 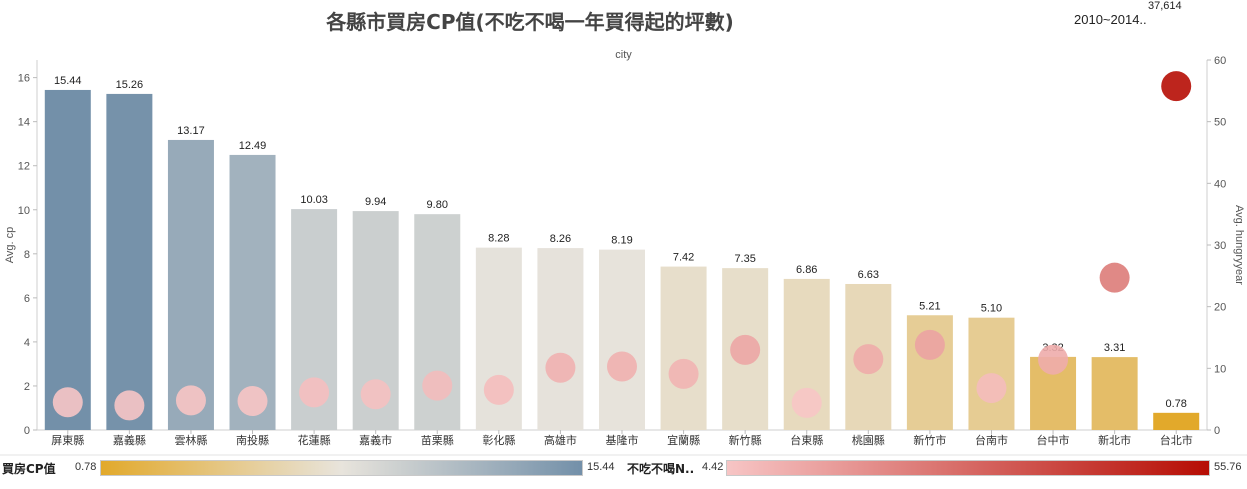 I want to click on bar-value-label: 10.03, so click(x=314, y=200).